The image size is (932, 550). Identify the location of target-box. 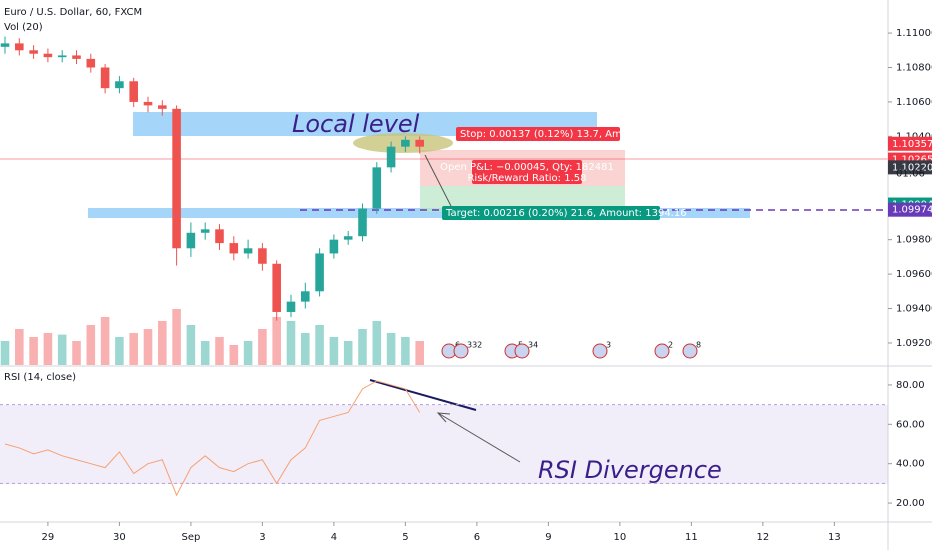
(551, 213).